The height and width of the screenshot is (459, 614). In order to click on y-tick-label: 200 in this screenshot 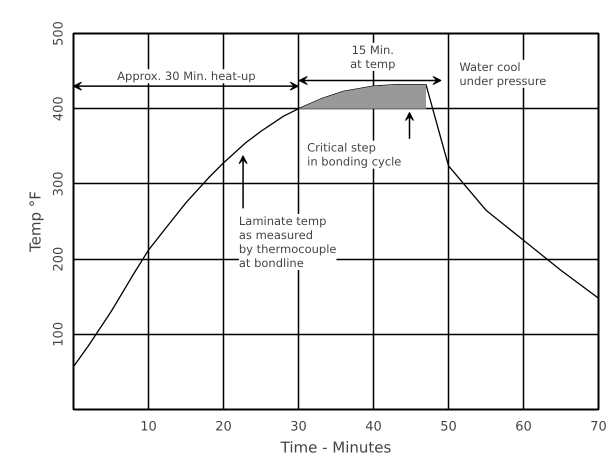, I will do `click(59, 259)`.